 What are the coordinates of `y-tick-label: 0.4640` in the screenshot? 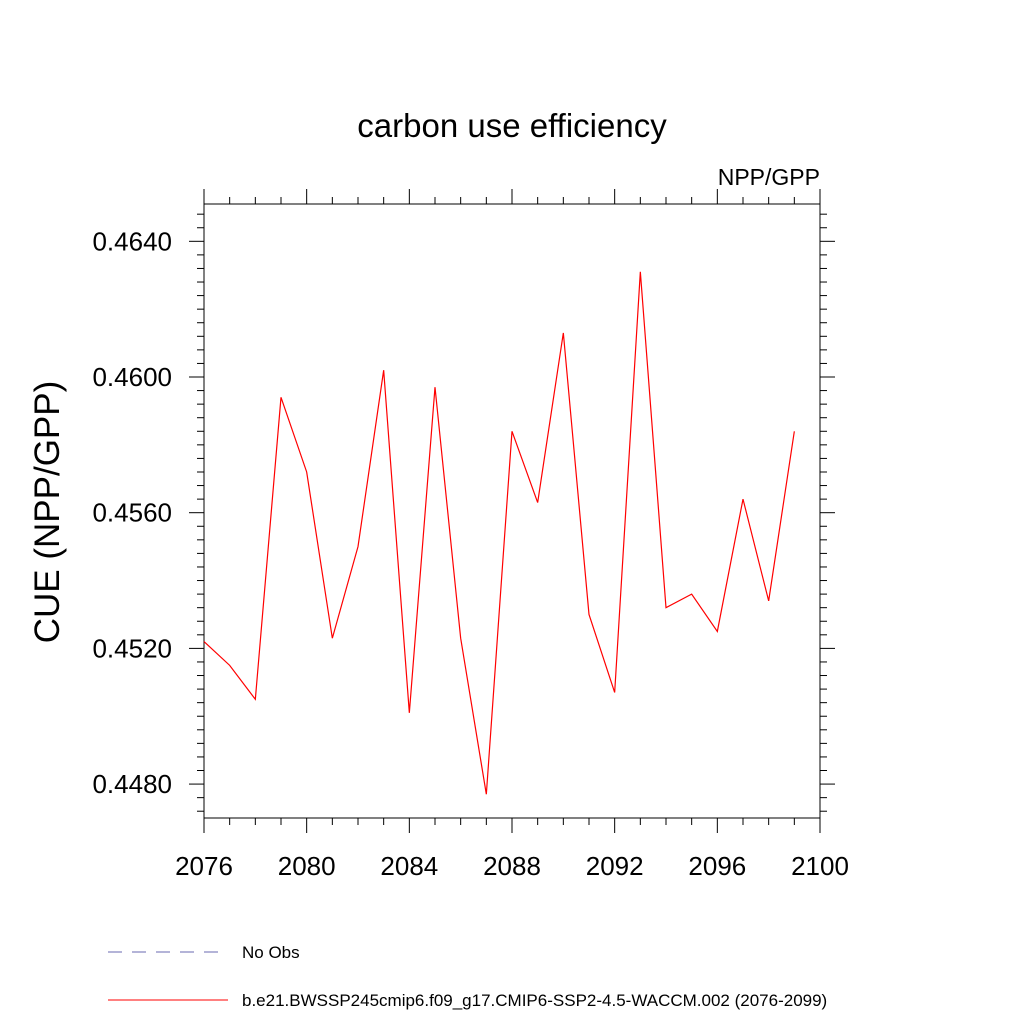 It's located at (132, 241).